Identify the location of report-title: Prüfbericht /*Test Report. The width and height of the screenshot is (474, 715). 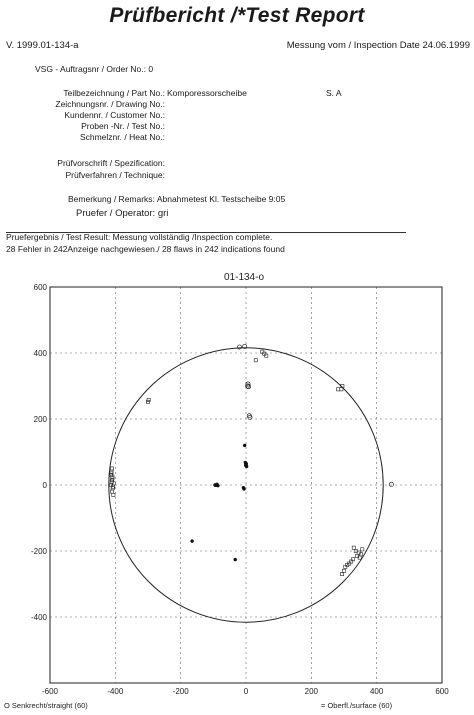
(237, 15).